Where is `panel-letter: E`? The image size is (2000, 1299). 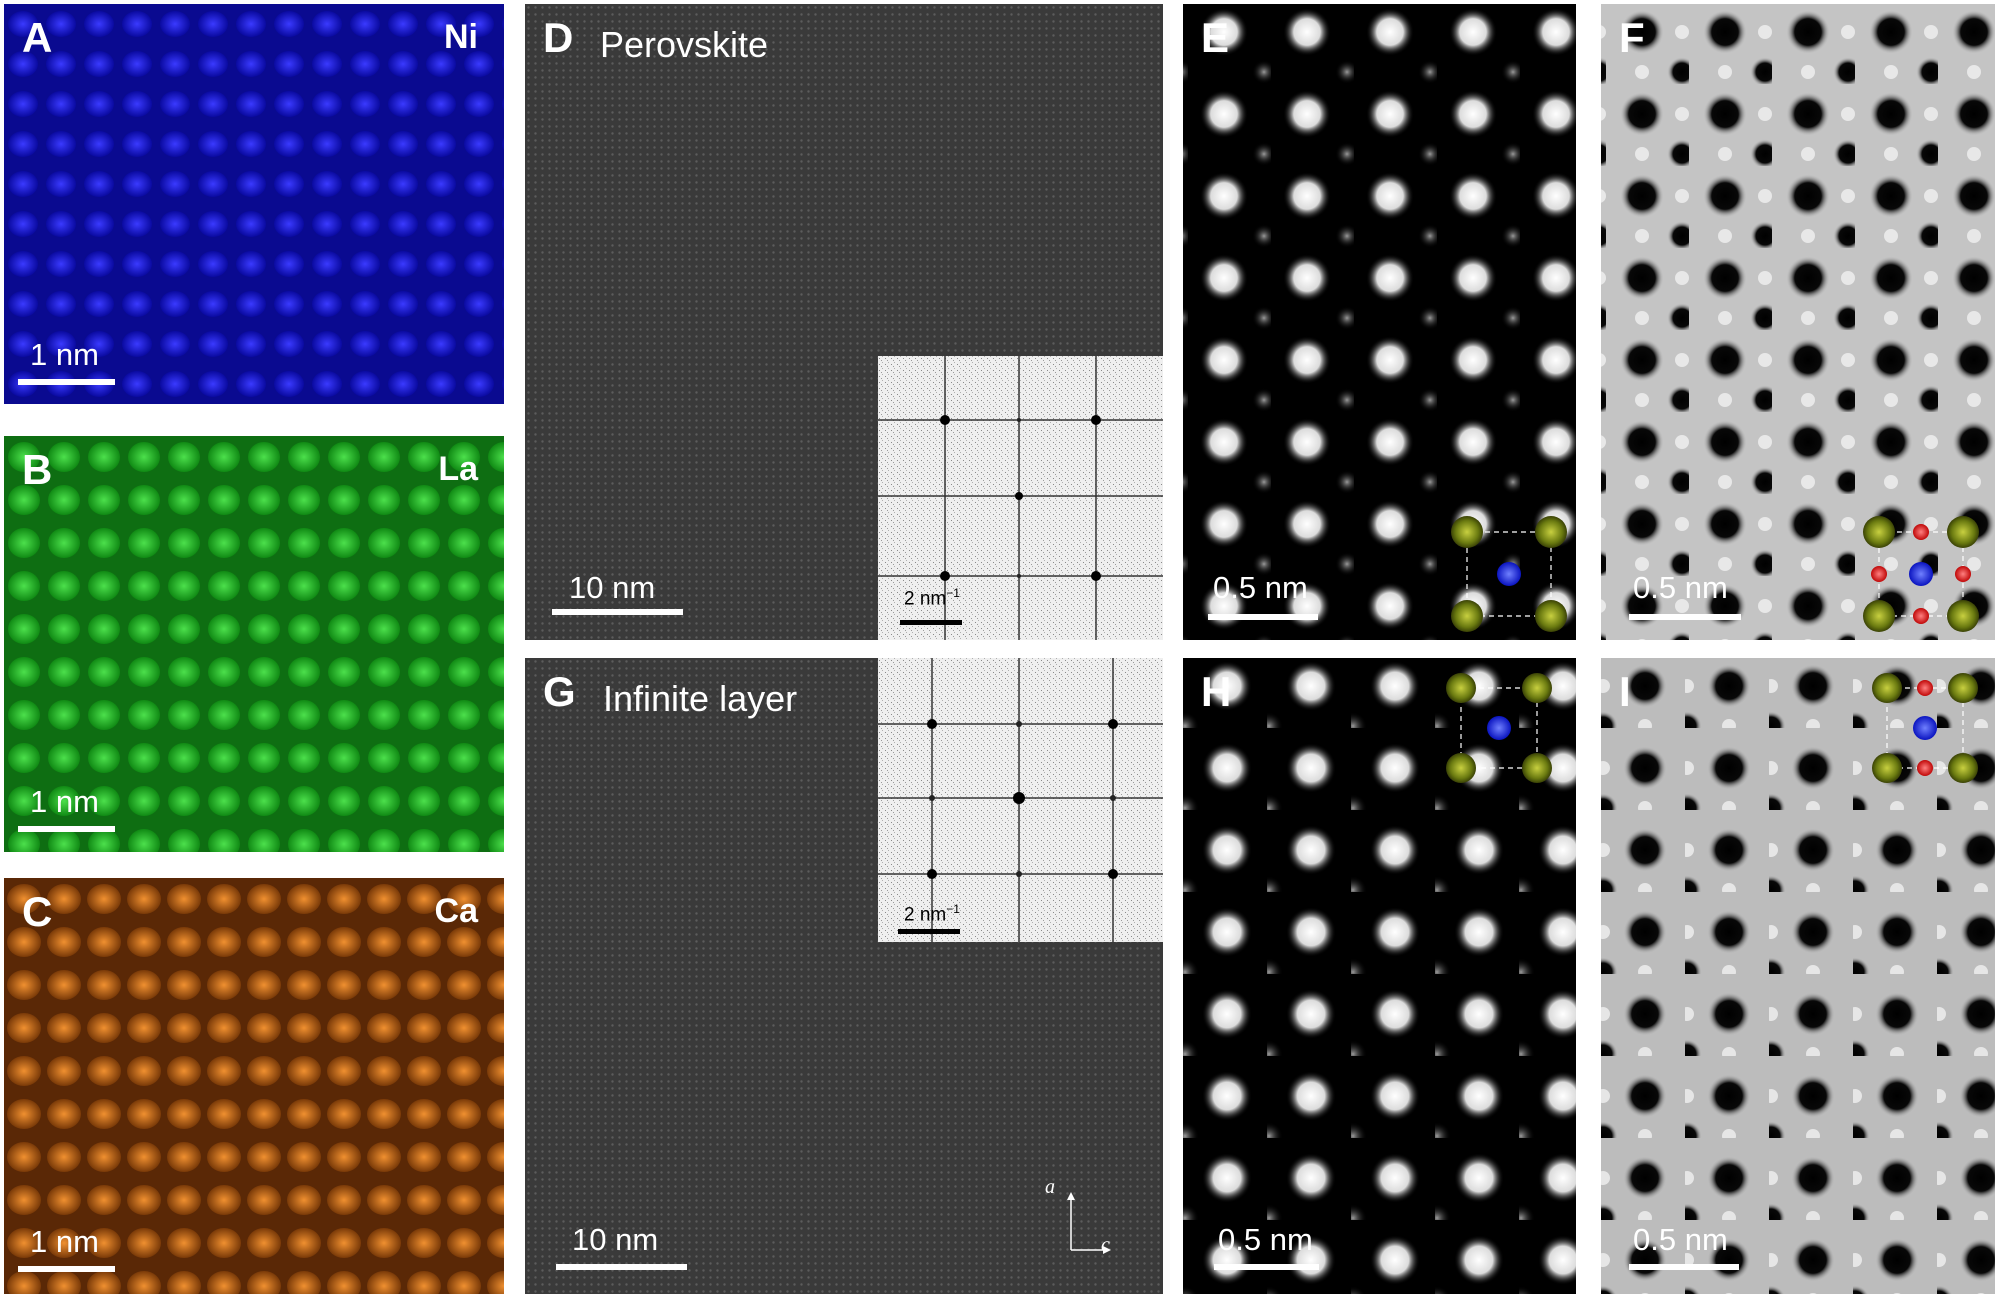
panel-letter: E is located at coordinates (1215, 37).